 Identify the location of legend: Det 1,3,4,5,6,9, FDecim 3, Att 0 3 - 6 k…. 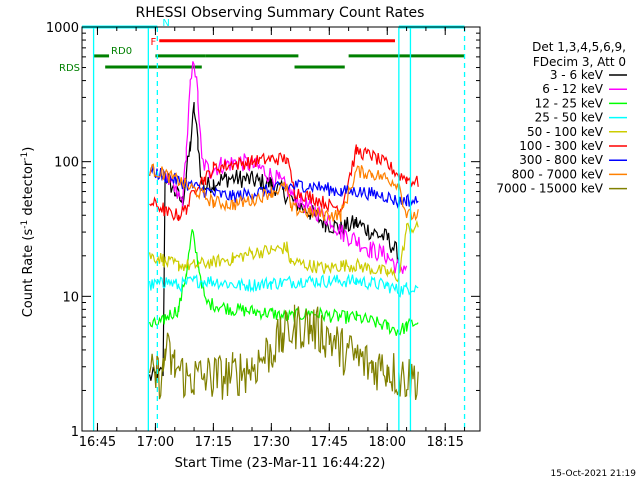
(561, 118).